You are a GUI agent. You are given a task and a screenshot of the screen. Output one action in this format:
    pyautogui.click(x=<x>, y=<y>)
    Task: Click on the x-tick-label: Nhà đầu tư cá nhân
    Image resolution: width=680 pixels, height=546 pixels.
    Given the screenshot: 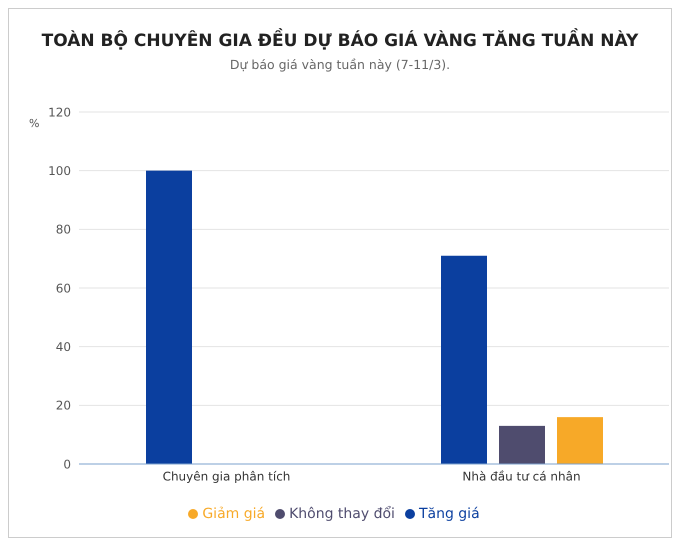 What is the action you would take?
    pyautogui.click(x=521, y=477)
    